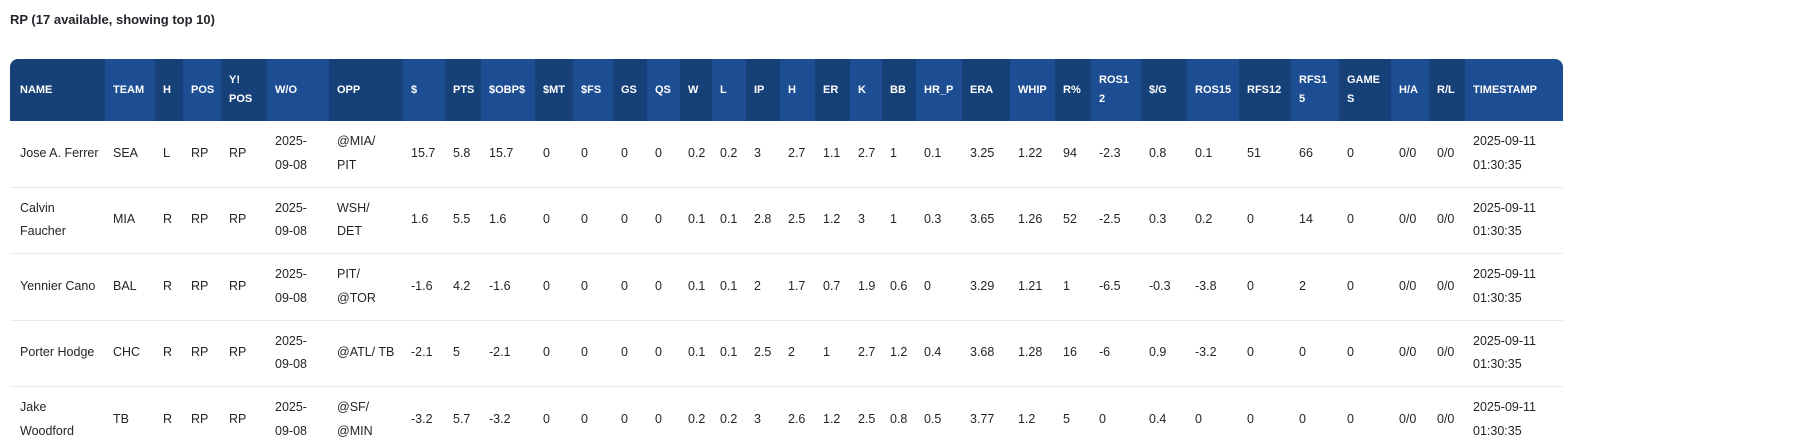  Describe the element at coordinates (663, 417) in the screenshot. I see `cell-qs: 0` at that location.